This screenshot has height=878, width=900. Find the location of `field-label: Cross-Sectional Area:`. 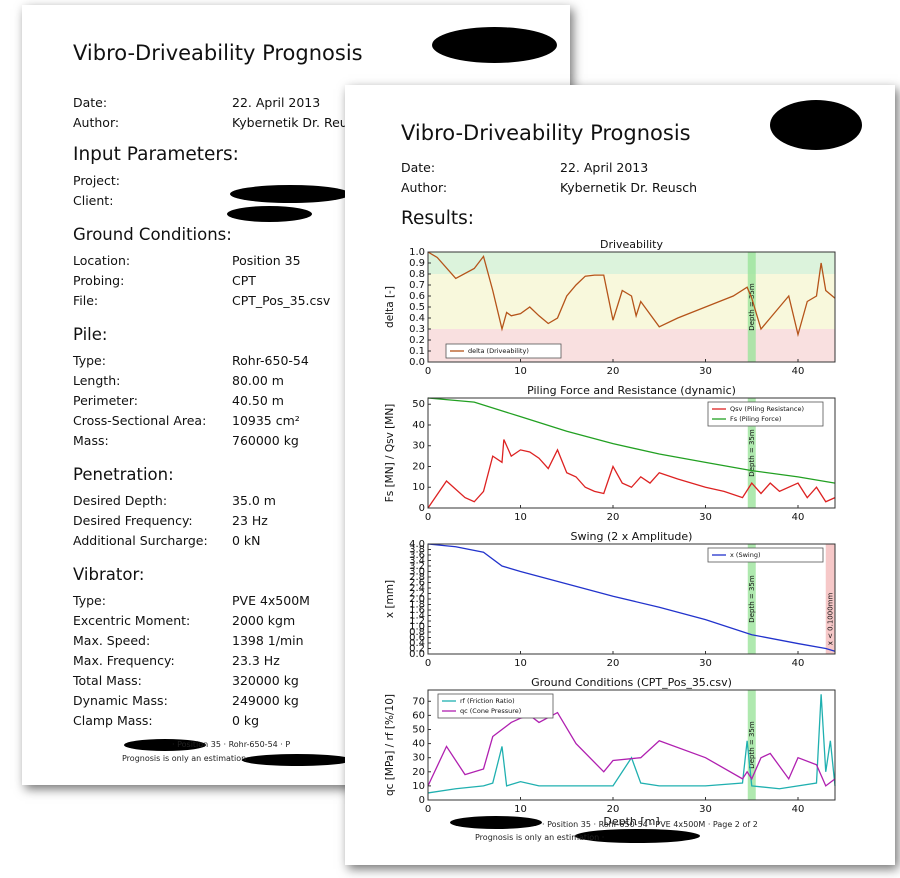

field-label: Cross-Sectional Area: is located at coordinates (140, 420).